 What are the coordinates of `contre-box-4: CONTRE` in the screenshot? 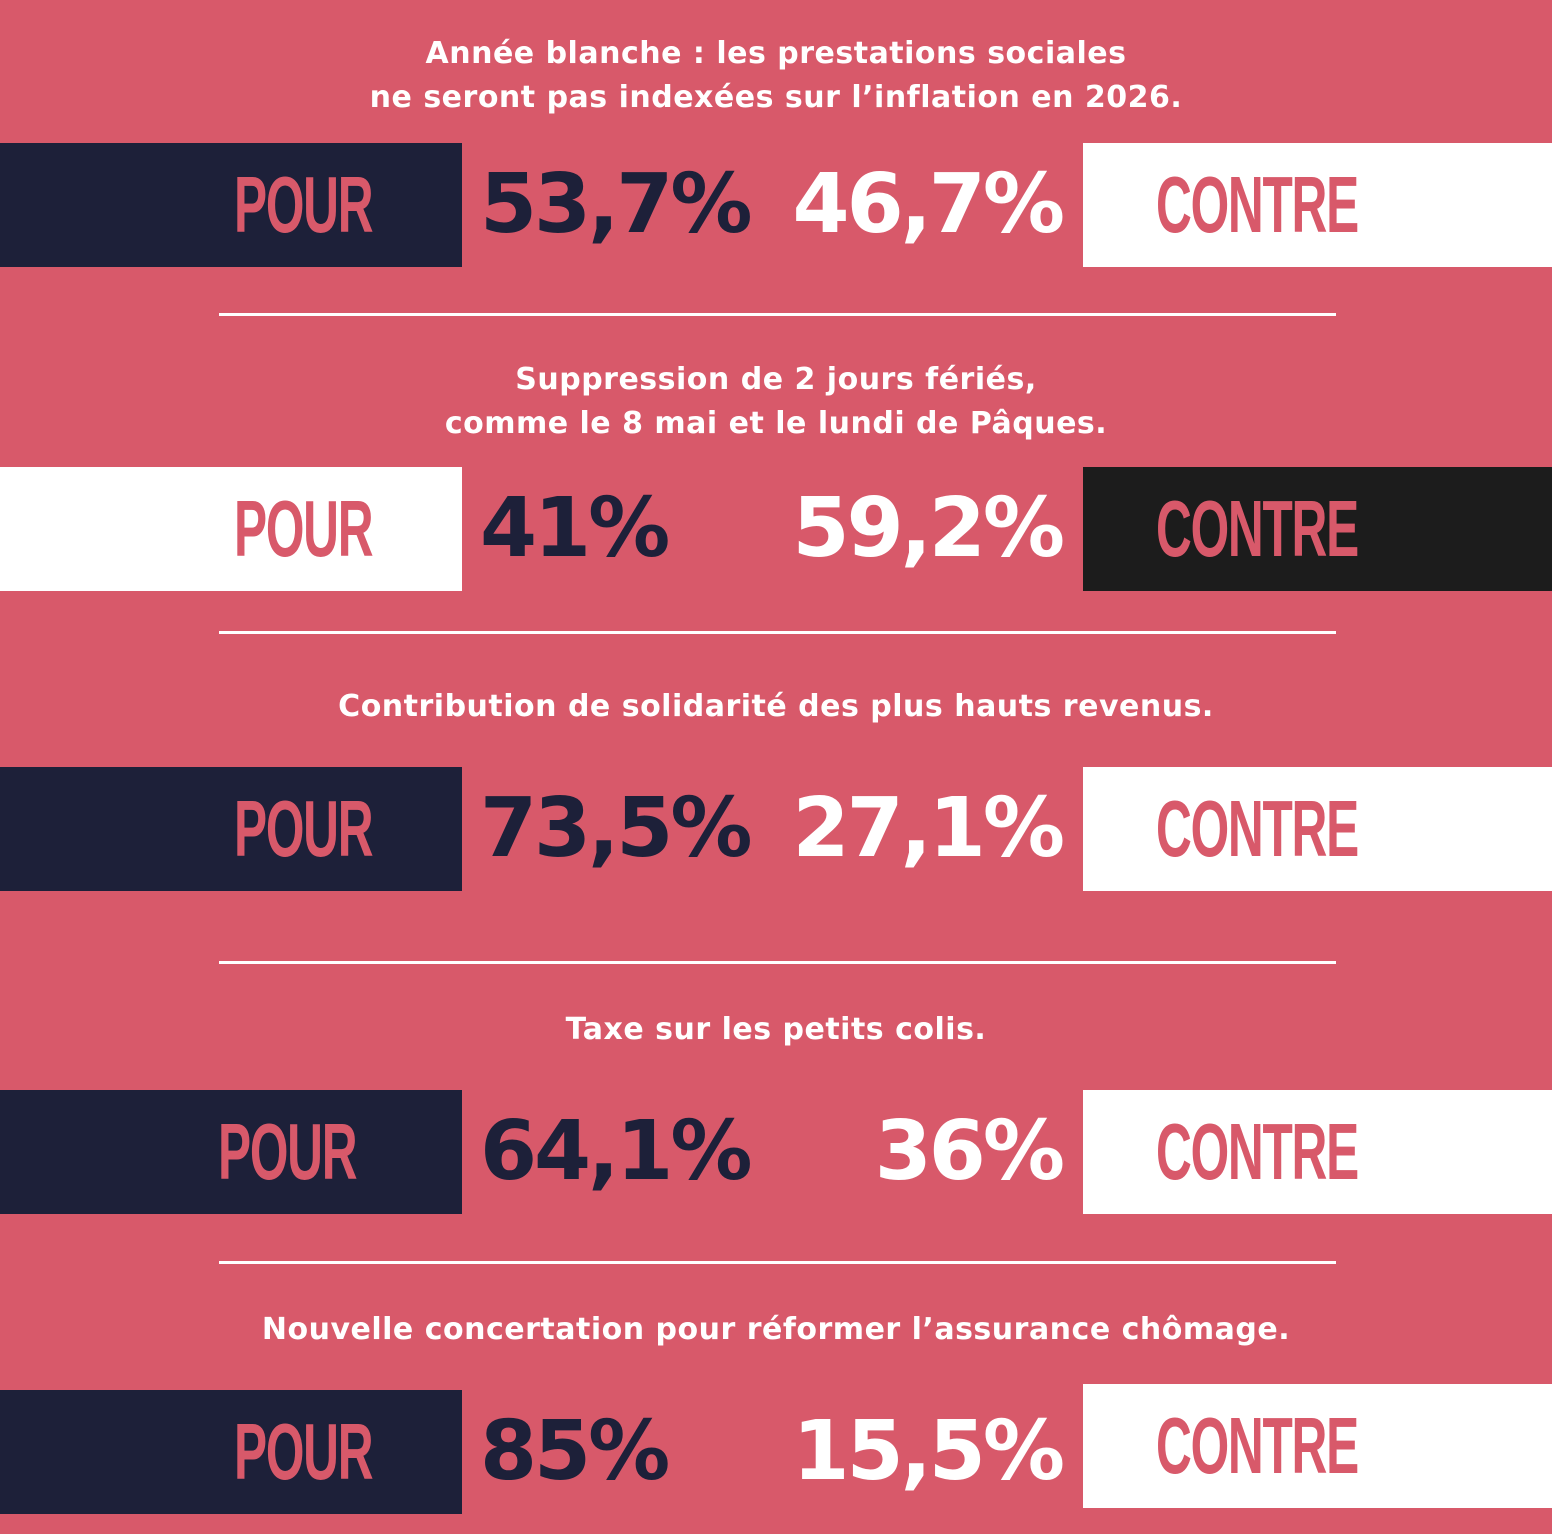 It's located at (1317, 1152).